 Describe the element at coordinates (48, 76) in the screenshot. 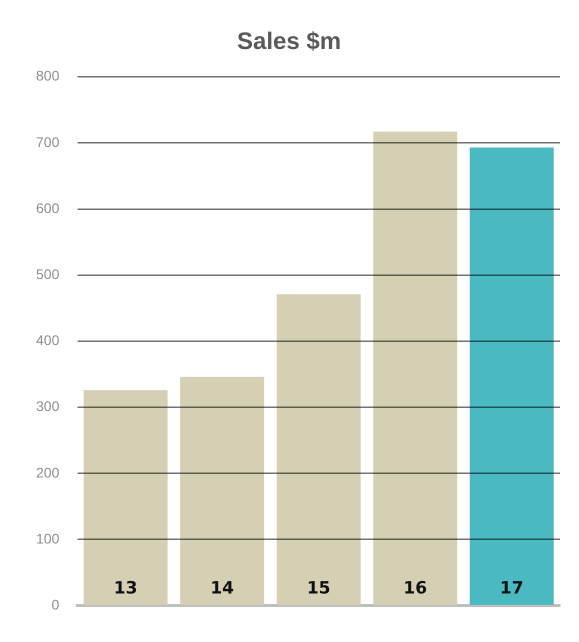

I see `y-tick-label: 800` at that location.